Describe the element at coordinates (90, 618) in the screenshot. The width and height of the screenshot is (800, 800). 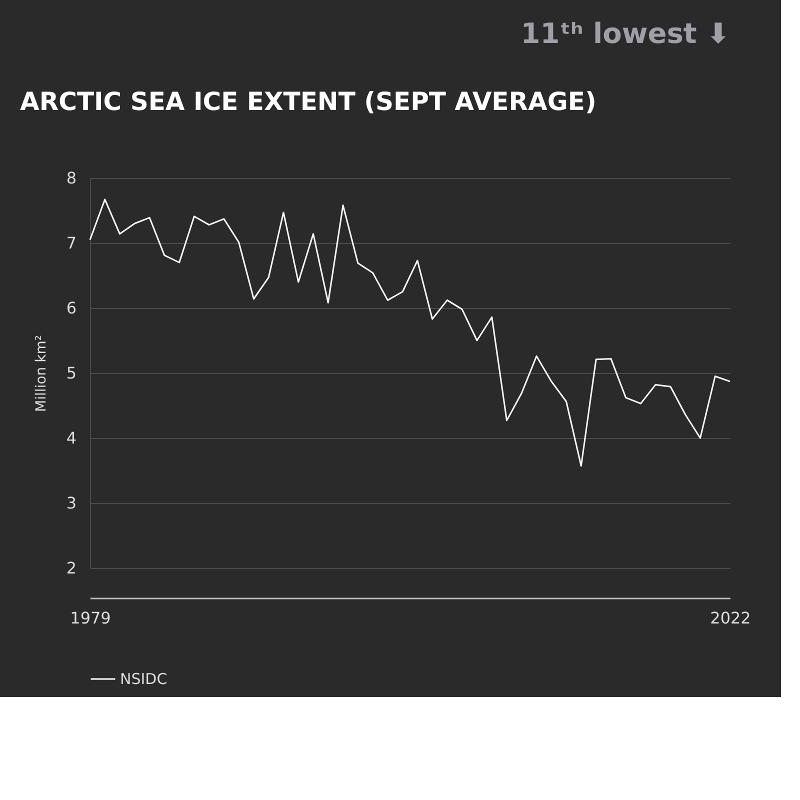
I see `x-tick-label: 1979` at that location.